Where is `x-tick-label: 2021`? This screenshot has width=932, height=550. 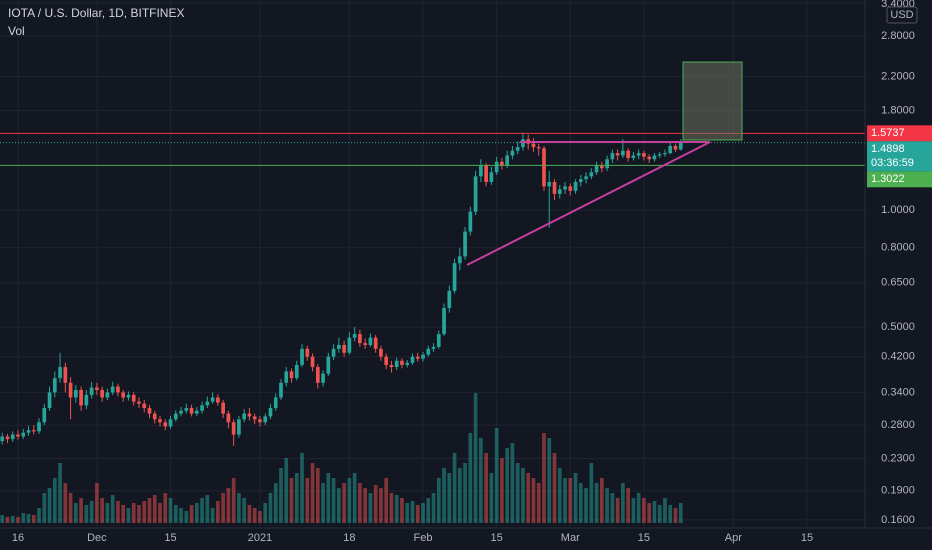
x-tick-label: 2021 is located at coordinates (260, 538).